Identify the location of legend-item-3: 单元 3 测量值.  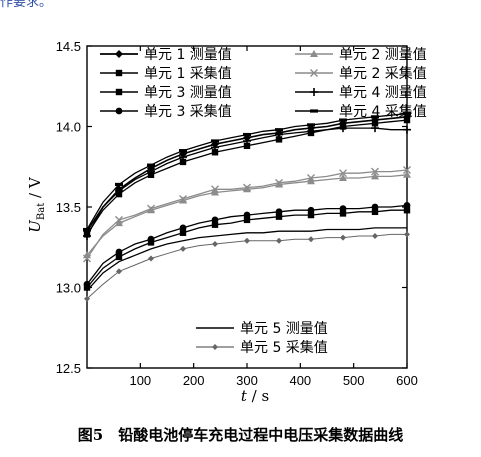
(166, 93).